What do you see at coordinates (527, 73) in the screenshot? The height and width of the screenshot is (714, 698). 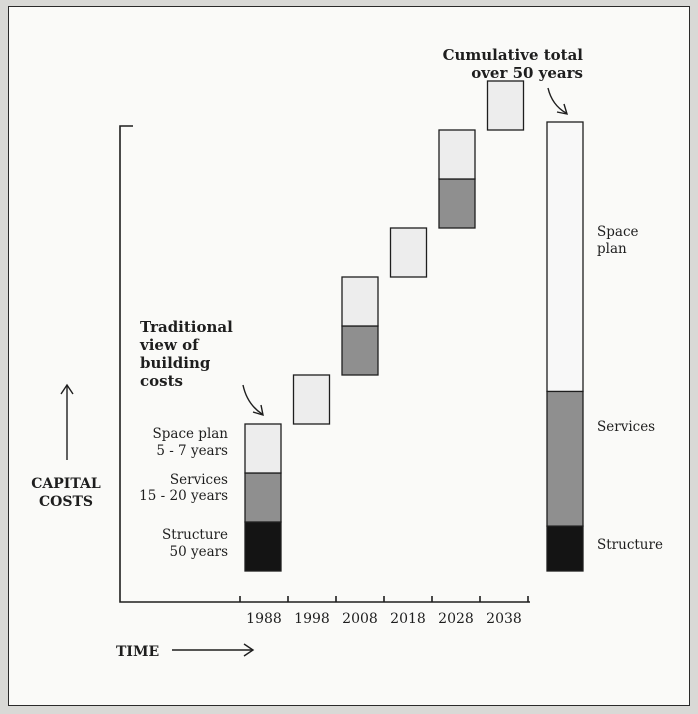 I see `annotation-line: over 50 years` at bounding box center [527, 73].